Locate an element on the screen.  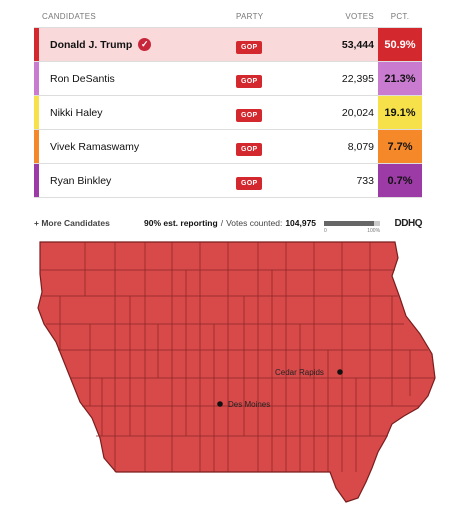
more-candidates-link: + More Candidates is located at coordinates (72, 223).